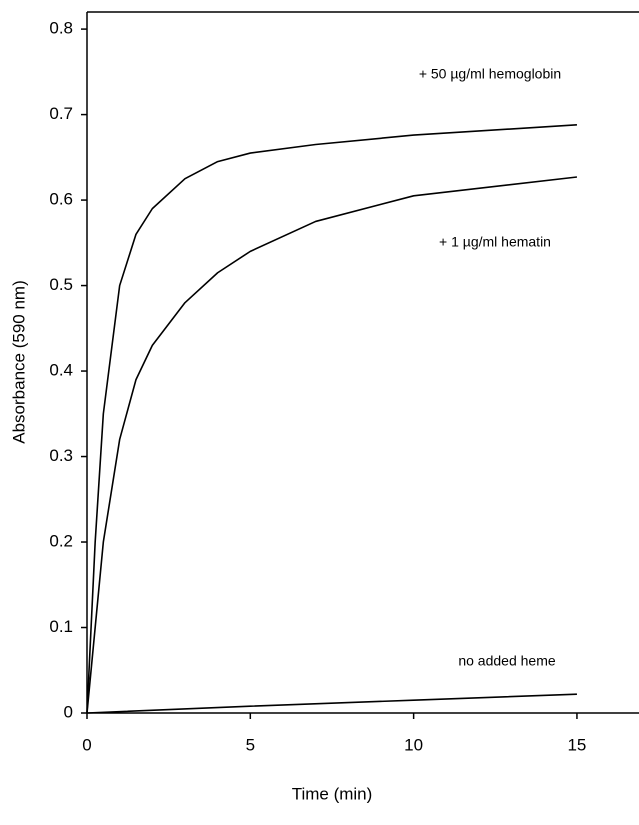  What do you see at coordinates (86, 744) in the screenshot?
I see `x-tick-label: 0` at bounding box center [86, 744].